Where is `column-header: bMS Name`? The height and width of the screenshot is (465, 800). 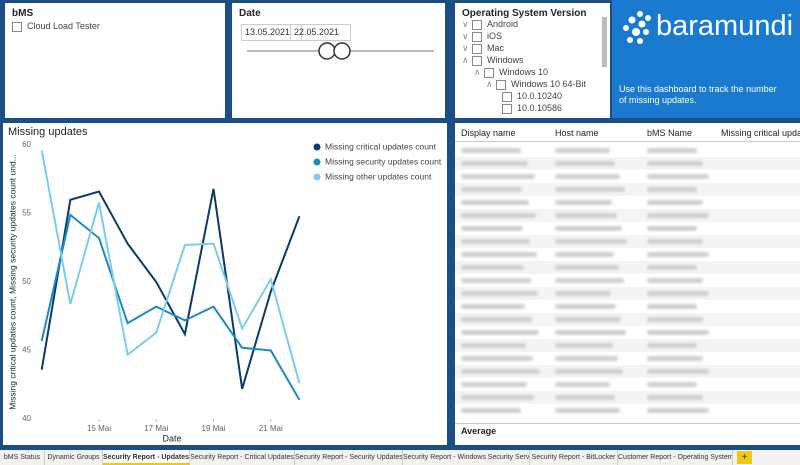
column-header: bMS Name is located at coordinates (670, 133).